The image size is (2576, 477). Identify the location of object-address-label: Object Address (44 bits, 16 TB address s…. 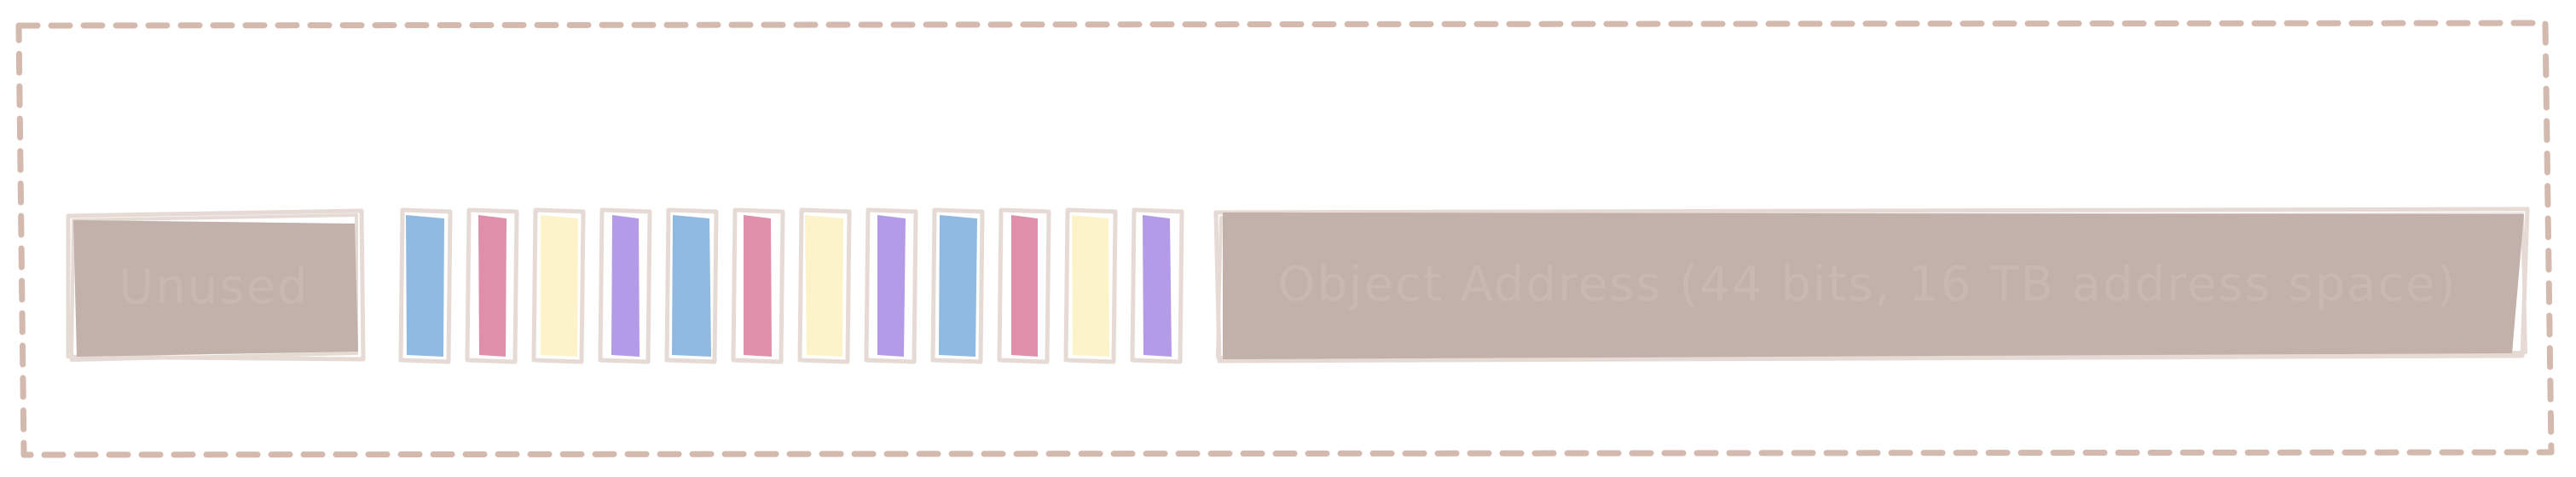
(1867, 285).